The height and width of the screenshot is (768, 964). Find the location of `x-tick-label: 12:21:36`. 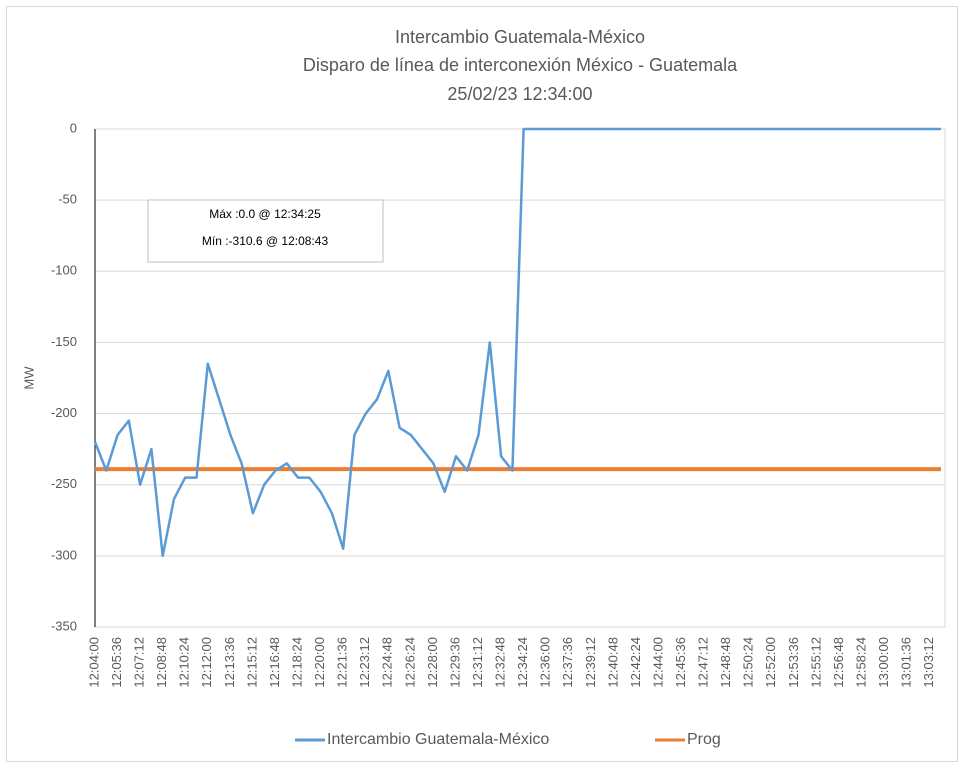

x-tick-label: 12:21:36 is located at coordinates (342, 662).